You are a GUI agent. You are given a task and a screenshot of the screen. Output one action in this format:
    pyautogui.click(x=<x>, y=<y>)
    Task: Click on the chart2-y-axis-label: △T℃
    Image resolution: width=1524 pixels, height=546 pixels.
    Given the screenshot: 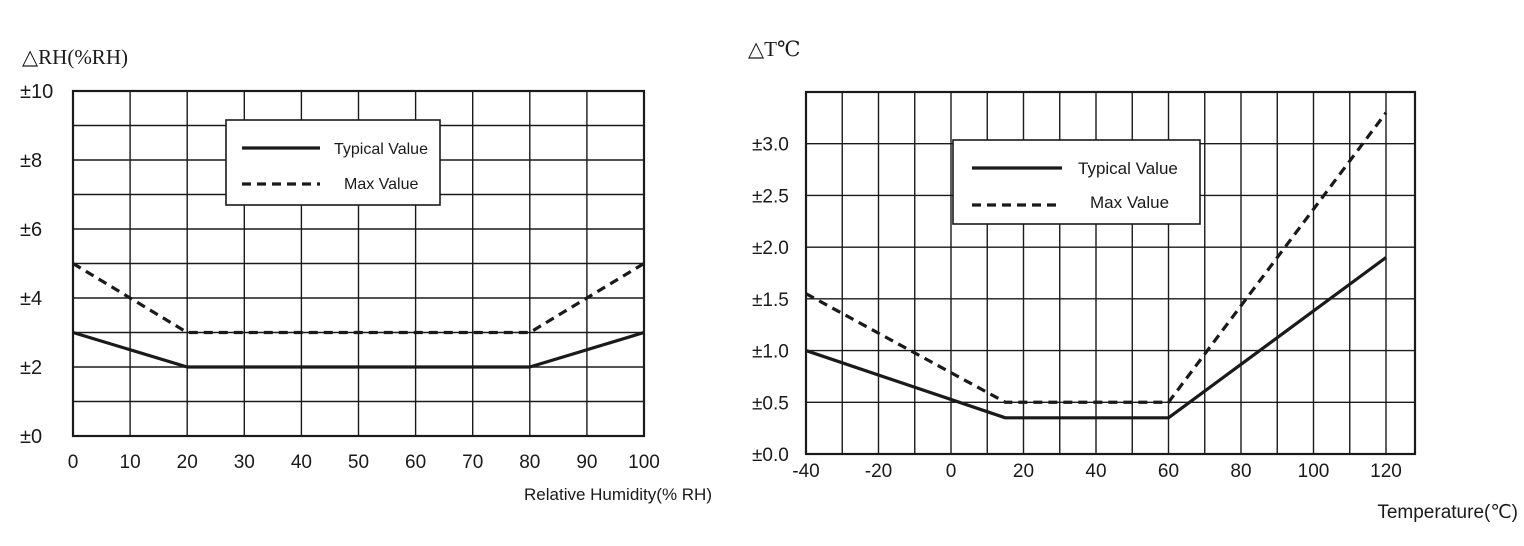 What is the action you would take?
    pyautogui.click(x=774, y=49)
    